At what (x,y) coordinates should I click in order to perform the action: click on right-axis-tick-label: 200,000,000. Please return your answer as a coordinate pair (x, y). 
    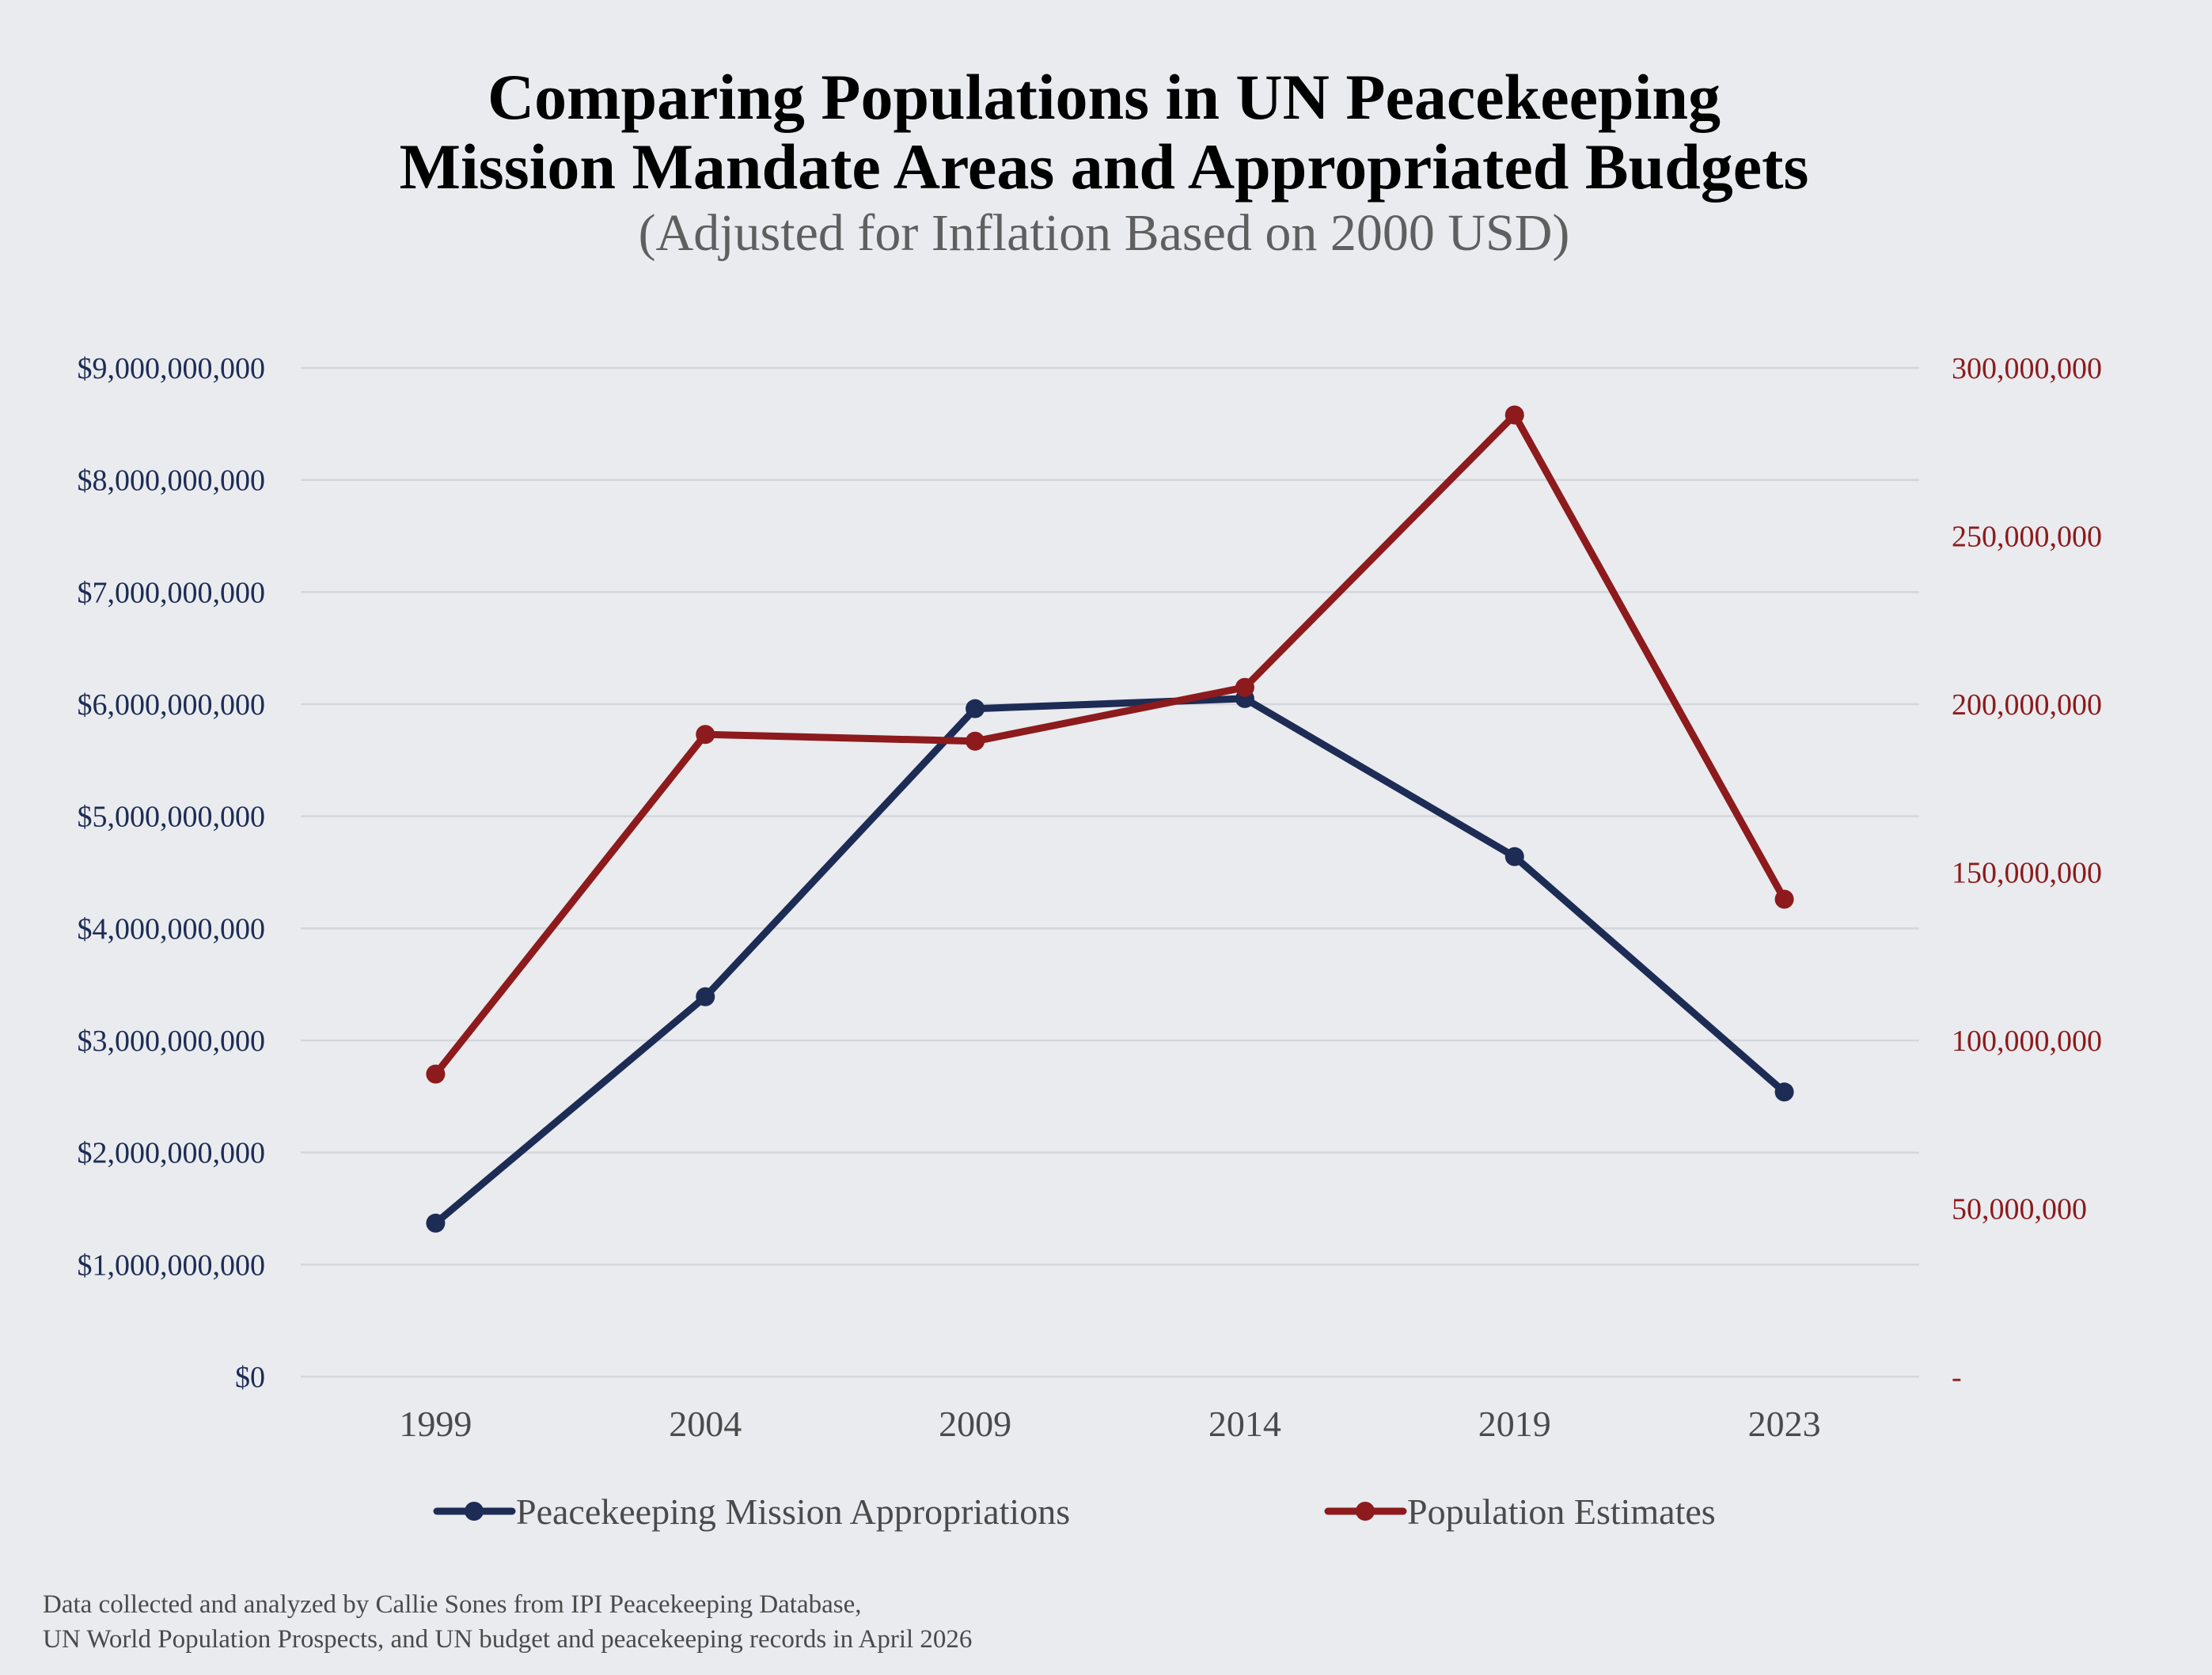
    Looking at the image, I should click on (2027, 705).